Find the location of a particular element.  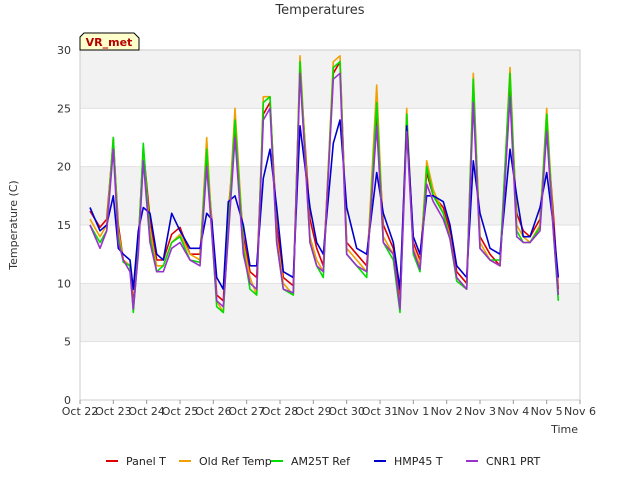

badge-label: VR_met is located at coordinates (109, 42).